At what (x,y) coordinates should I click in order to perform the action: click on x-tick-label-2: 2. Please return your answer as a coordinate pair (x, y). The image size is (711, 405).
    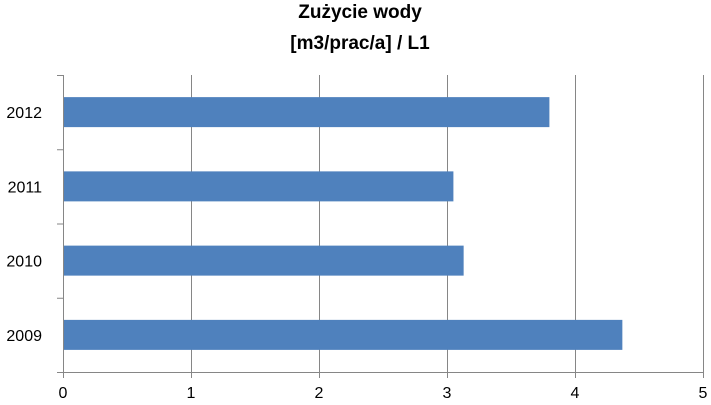
    Looking at the image, I should click on (319, 392).